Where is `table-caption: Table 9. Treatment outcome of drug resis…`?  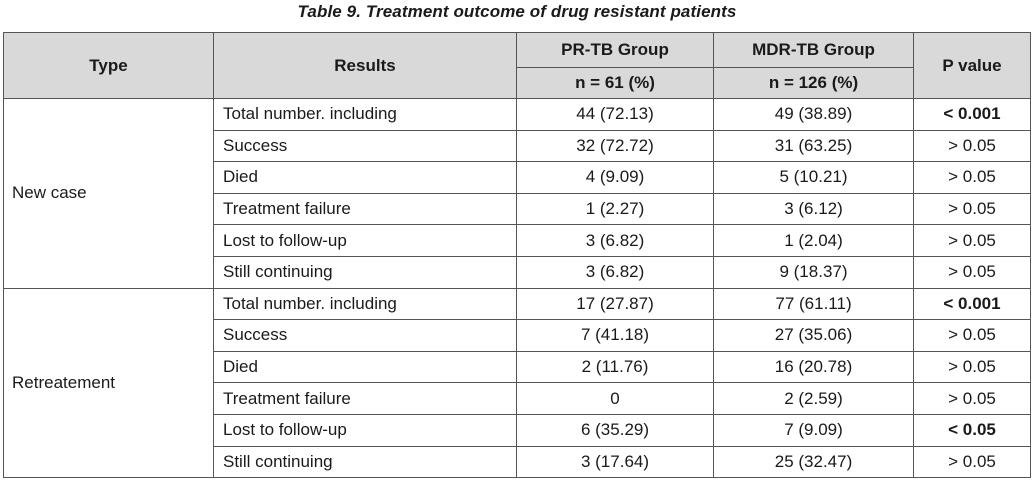
table-caption: Table 9. Treatment outcome of drug resis… is located at coordinates (517, 11).